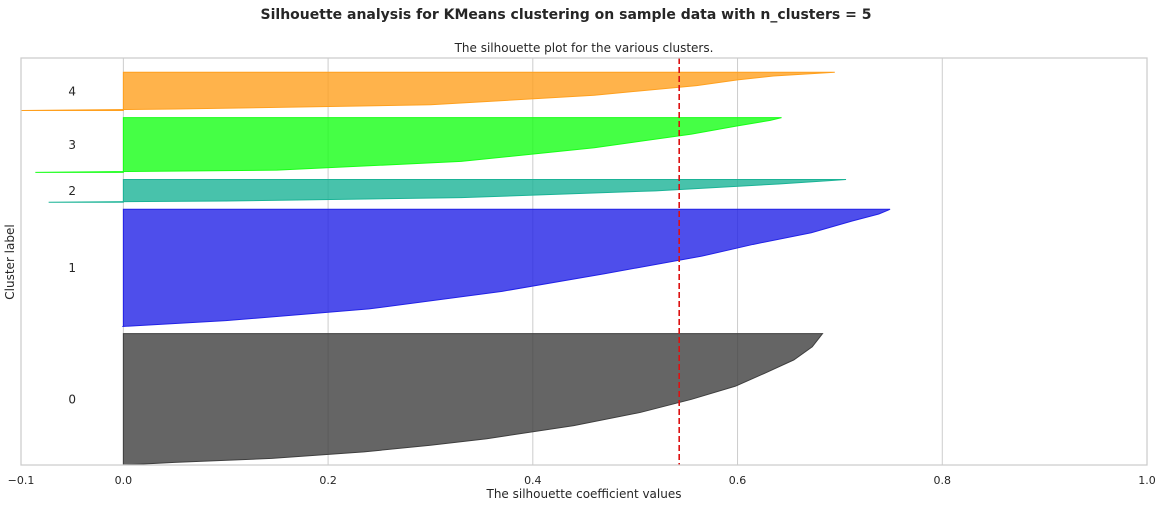 The width and height of the screenshot is (1163, 506). What do you see at coordinates (533, 480) in the screenshot?
I see `x-tick-label-3: 0.4` at bounding box center [533, 480].